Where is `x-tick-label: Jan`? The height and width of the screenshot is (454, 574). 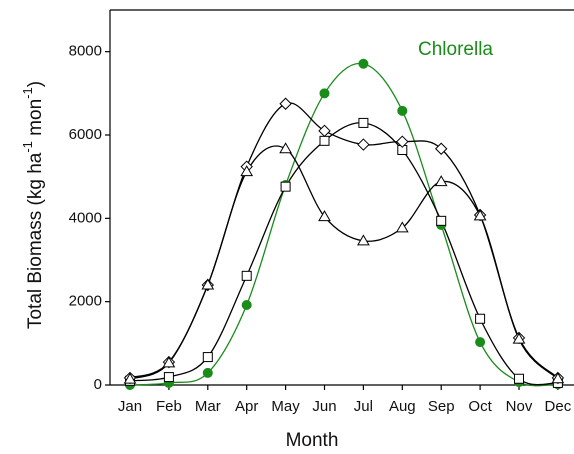
x-tick-label: Jan is located at coordinates (130, 406).